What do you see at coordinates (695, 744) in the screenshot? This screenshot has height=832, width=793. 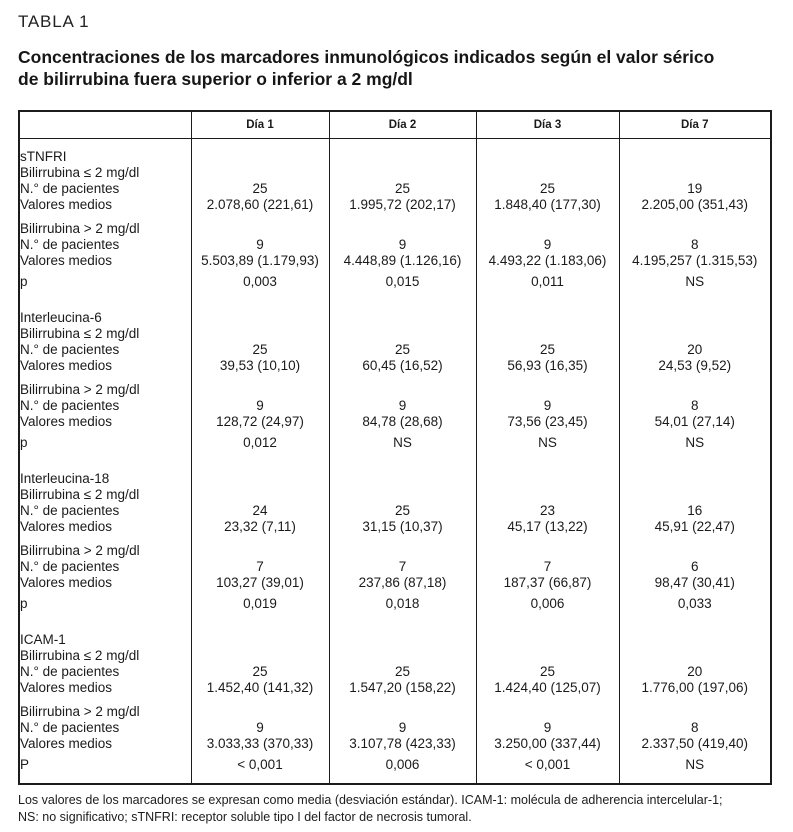 I see `mean-value: 2.337,50 (419,40)` at bounding box center [695, 744].